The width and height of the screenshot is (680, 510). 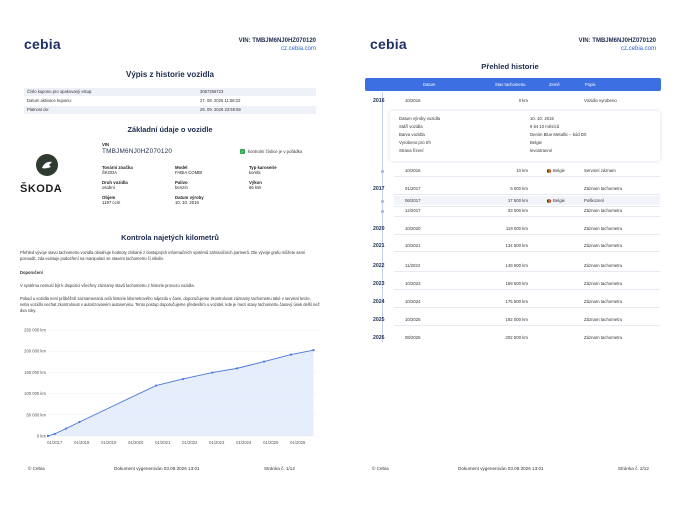 I want to click on col-description: Popis, so click(x=590, y=84).